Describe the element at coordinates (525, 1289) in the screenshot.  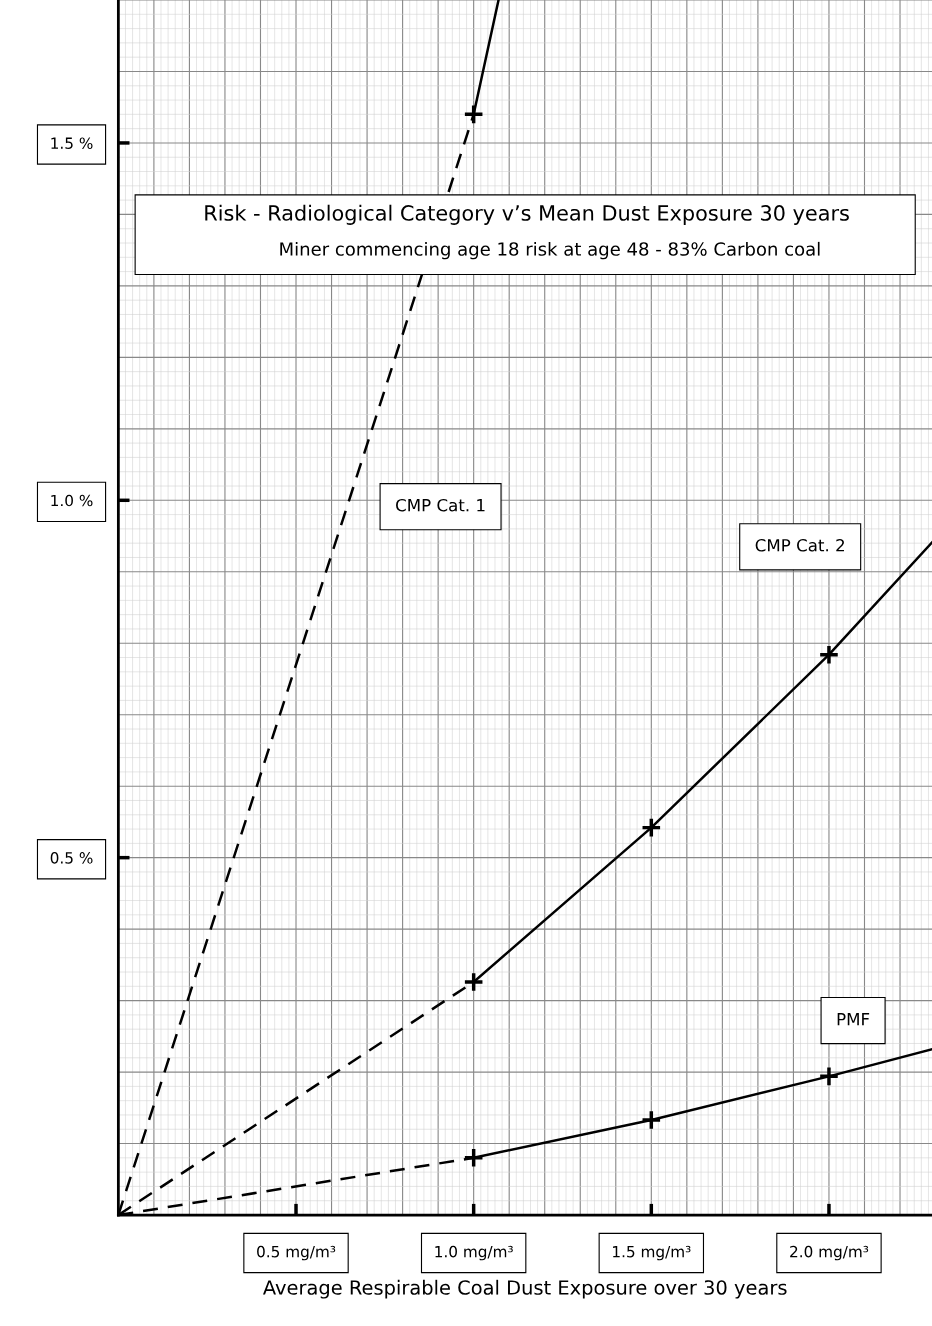
I see `x-axis-title: Average Respirable Coal Dust Exposure over 30 years` at that location.